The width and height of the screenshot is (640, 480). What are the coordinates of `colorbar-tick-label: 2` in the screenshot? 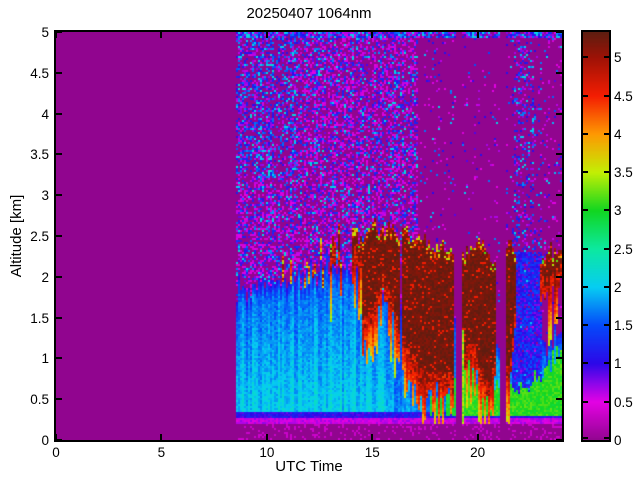 It's located at (618, 287).